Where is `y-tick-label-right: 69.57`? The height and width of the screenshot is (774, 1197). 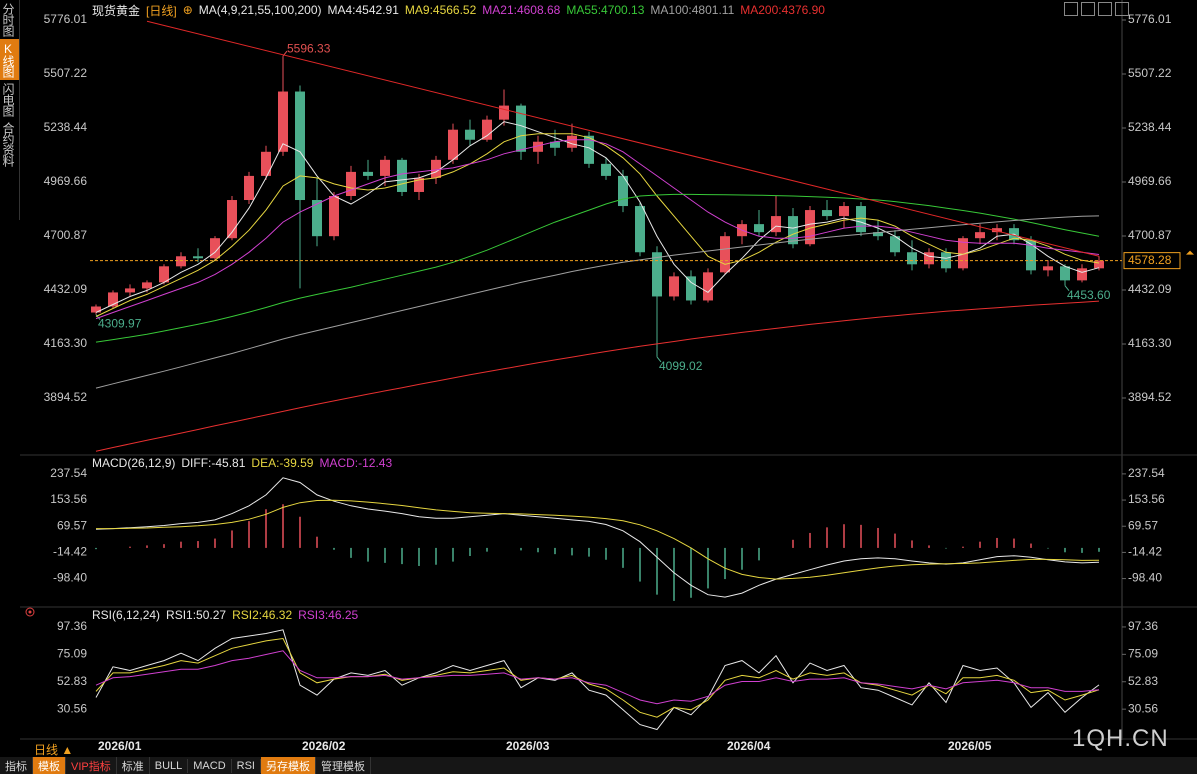
y-tick-label-right: 69.57 is located at coordinates (1143, 525).